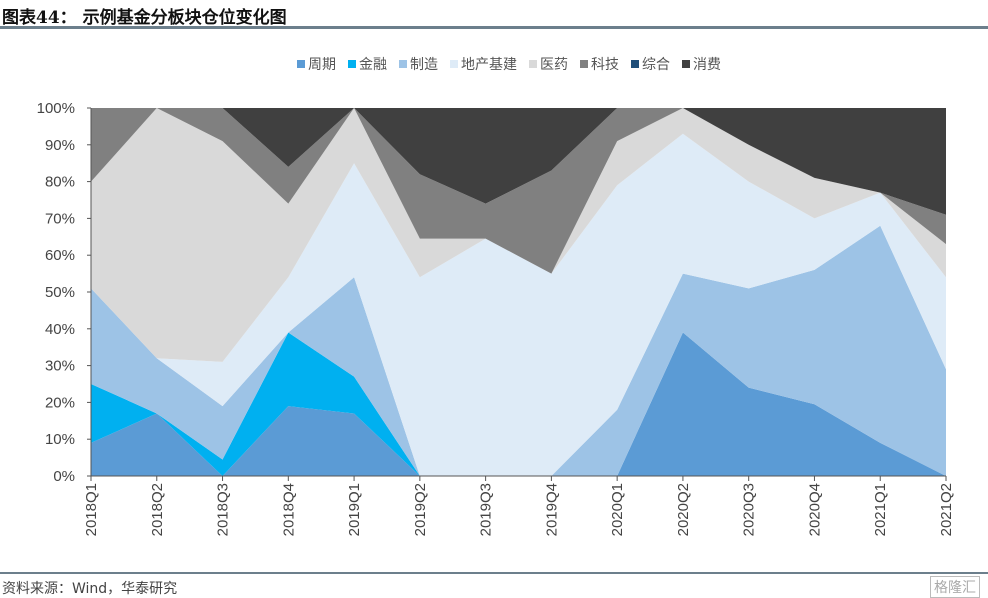 The image size is (988, 598). I want to click on legend-item: 周期, so click(316, 64).